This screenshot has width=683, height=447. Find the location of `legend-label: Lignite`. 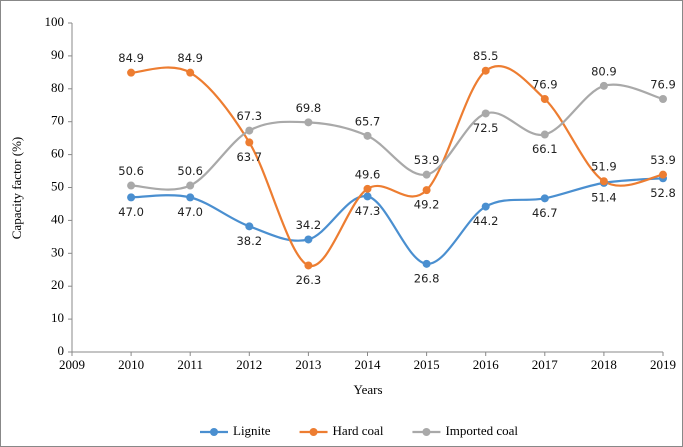

legend-label: Lignite is located at coordinates (252, 430).